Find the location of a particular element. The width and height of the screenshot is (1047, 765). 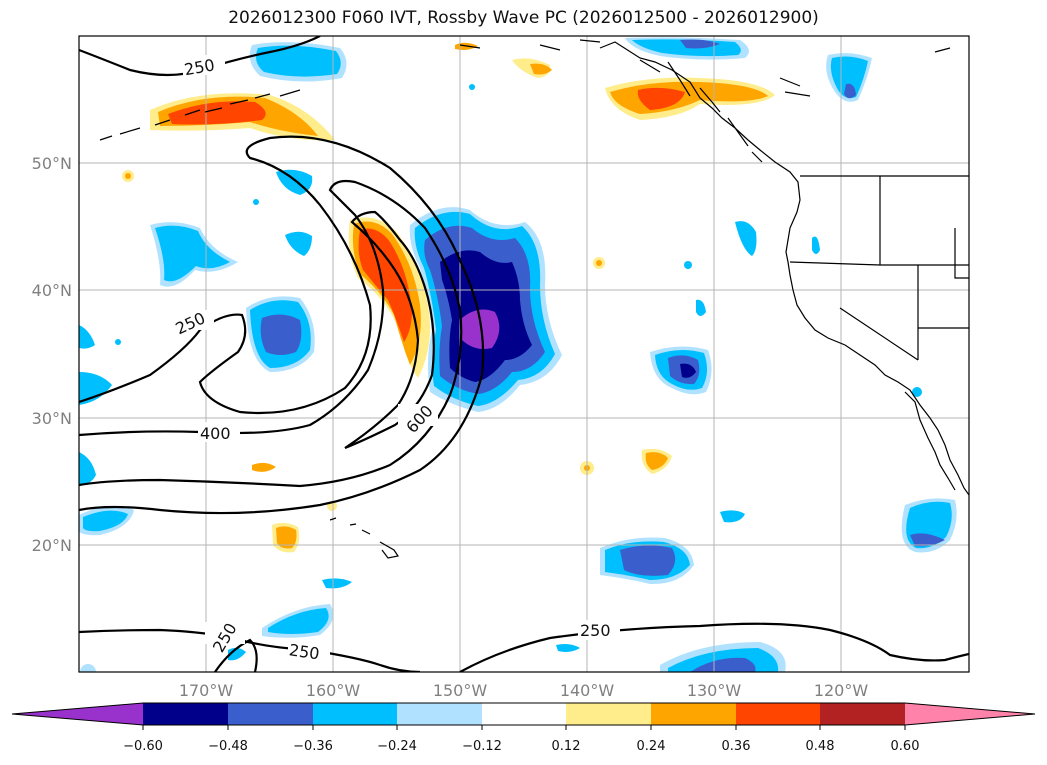

colorbar-tick-label: 0.24 is located at coordinates (651, 746).